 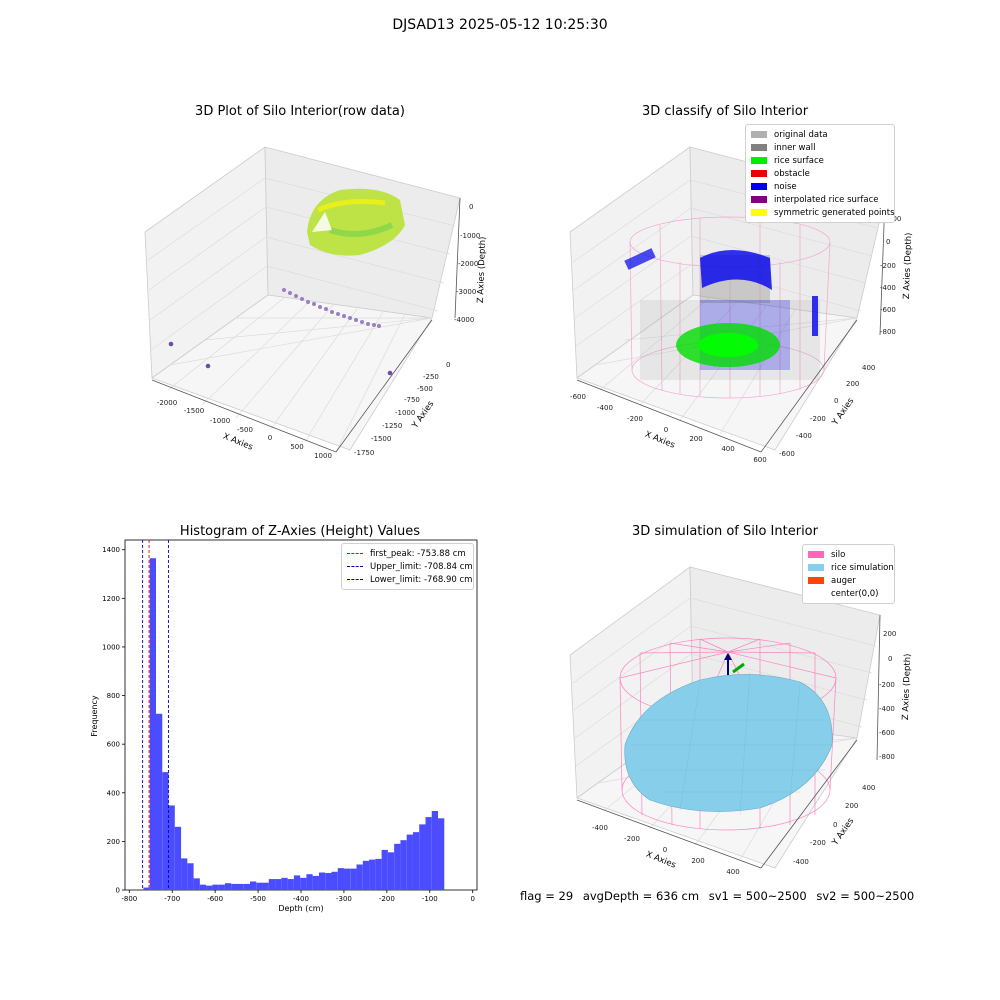 I want to click on avg-depth-text: avgDepth = 636 cm, so click(x=641, y=896).